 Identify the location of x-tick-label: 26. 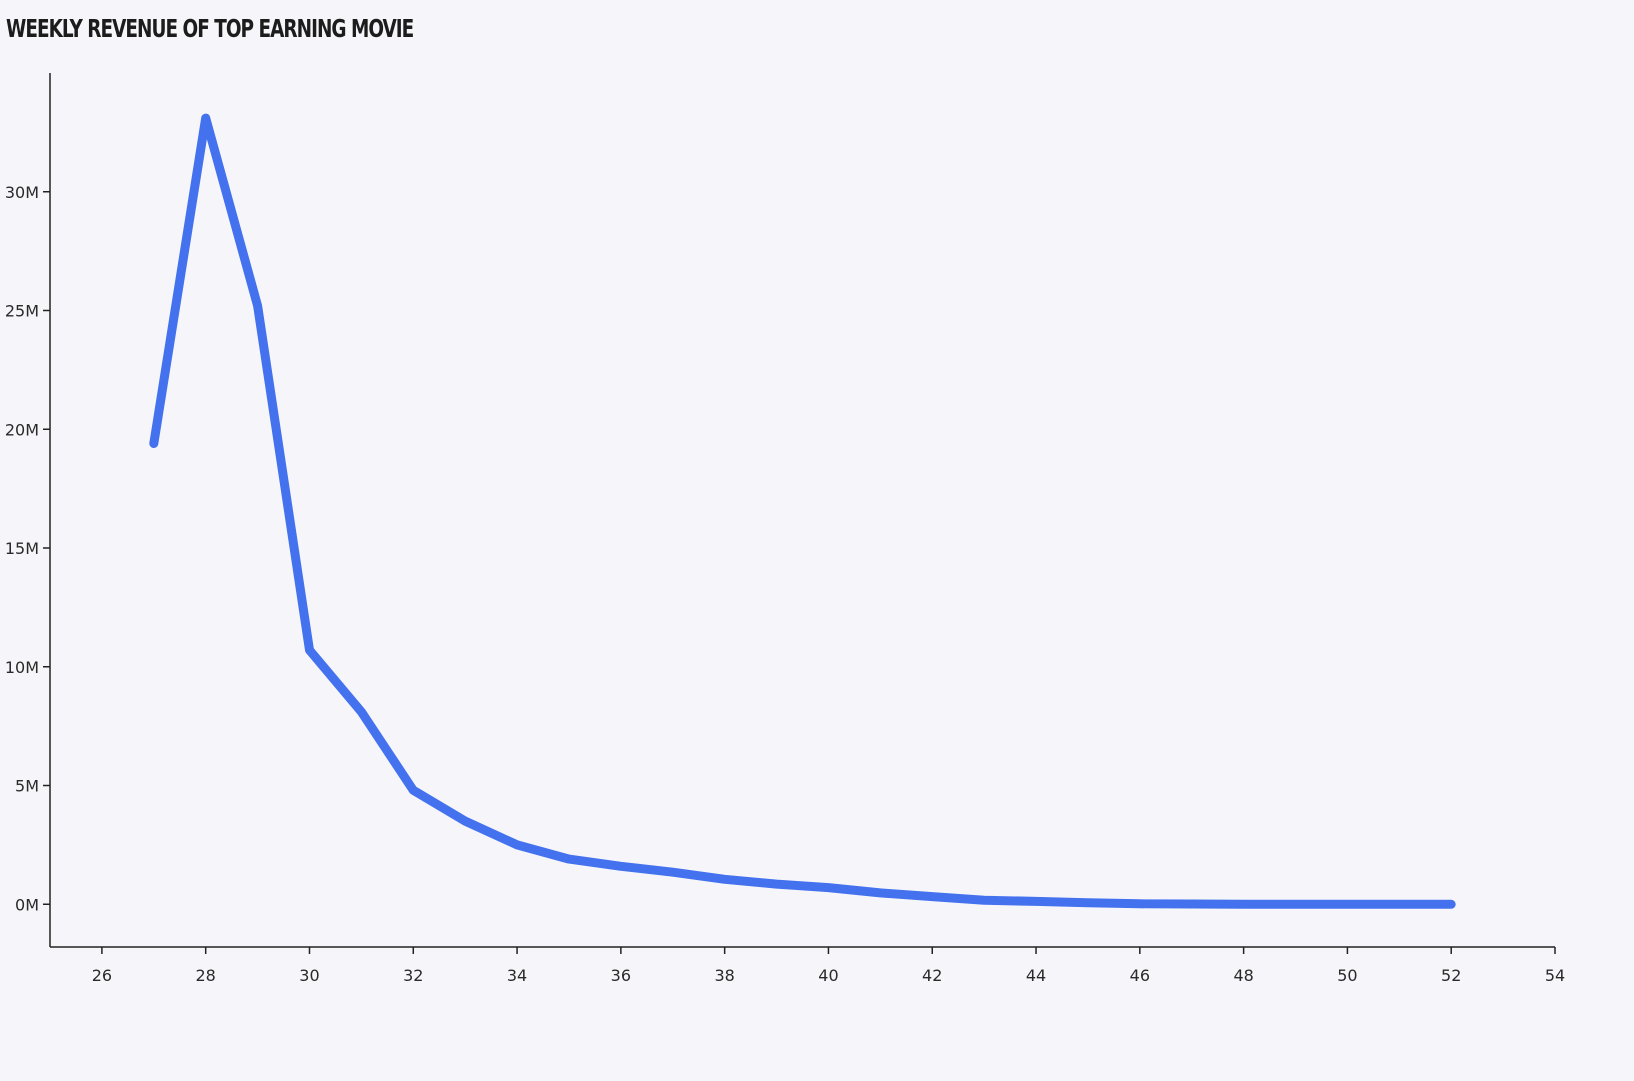
(102, 975).